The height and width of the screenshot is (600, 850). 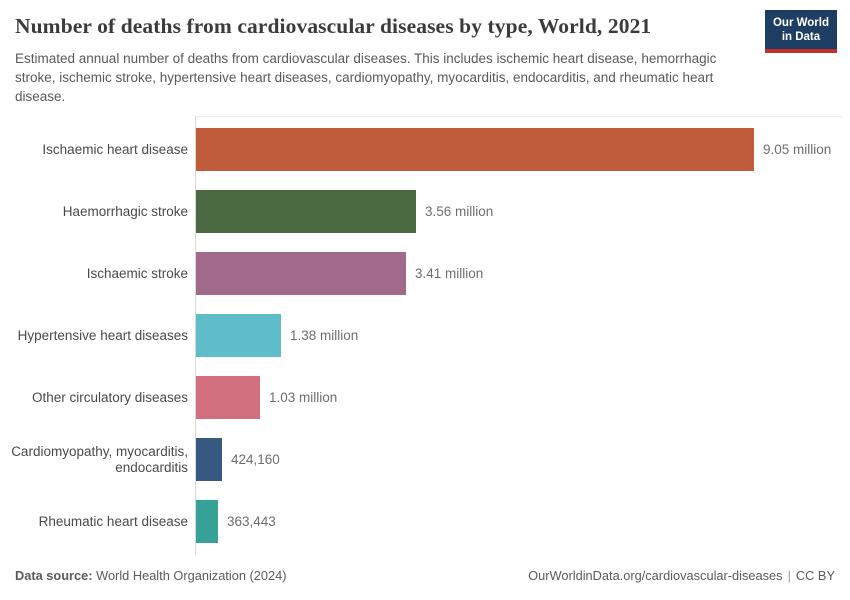 What do you see at coordinates (475, 149) in the screenshot?
I see `bar-ischaemic-heart-disease` at bounding box center [475, 149].